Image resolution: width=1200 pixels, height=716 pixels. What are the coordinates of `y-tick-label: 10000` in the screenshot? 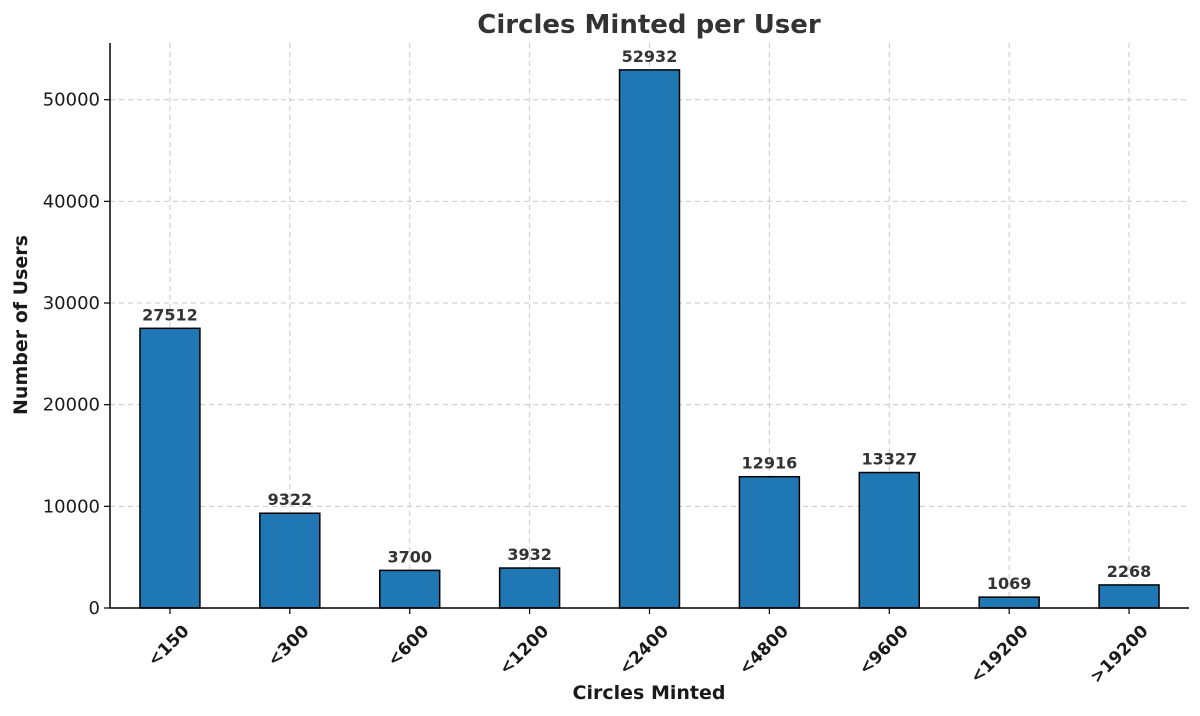 It's located at (71, 506).